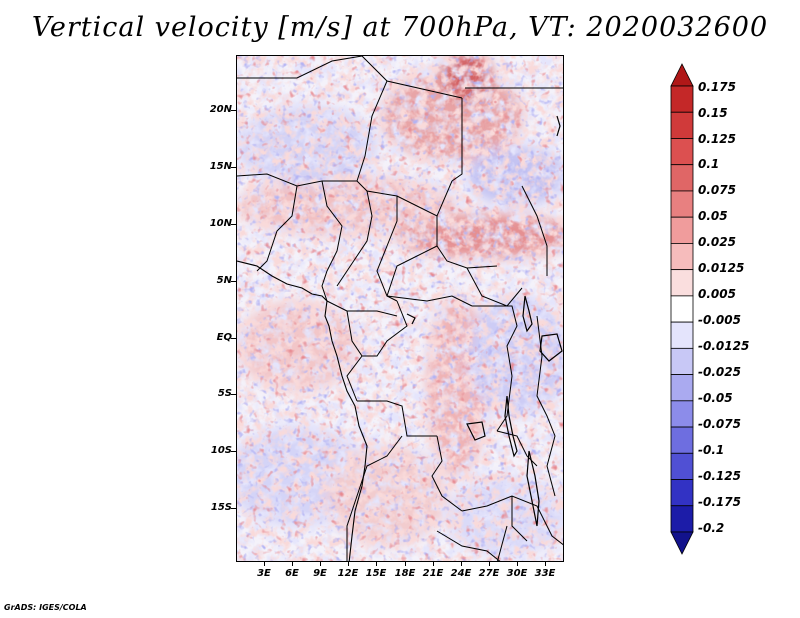 The image size is (800, 618). Describe the element at coordinates (711, 450) in the screenshot. I see `colorbar-label: -0.1` at that location.